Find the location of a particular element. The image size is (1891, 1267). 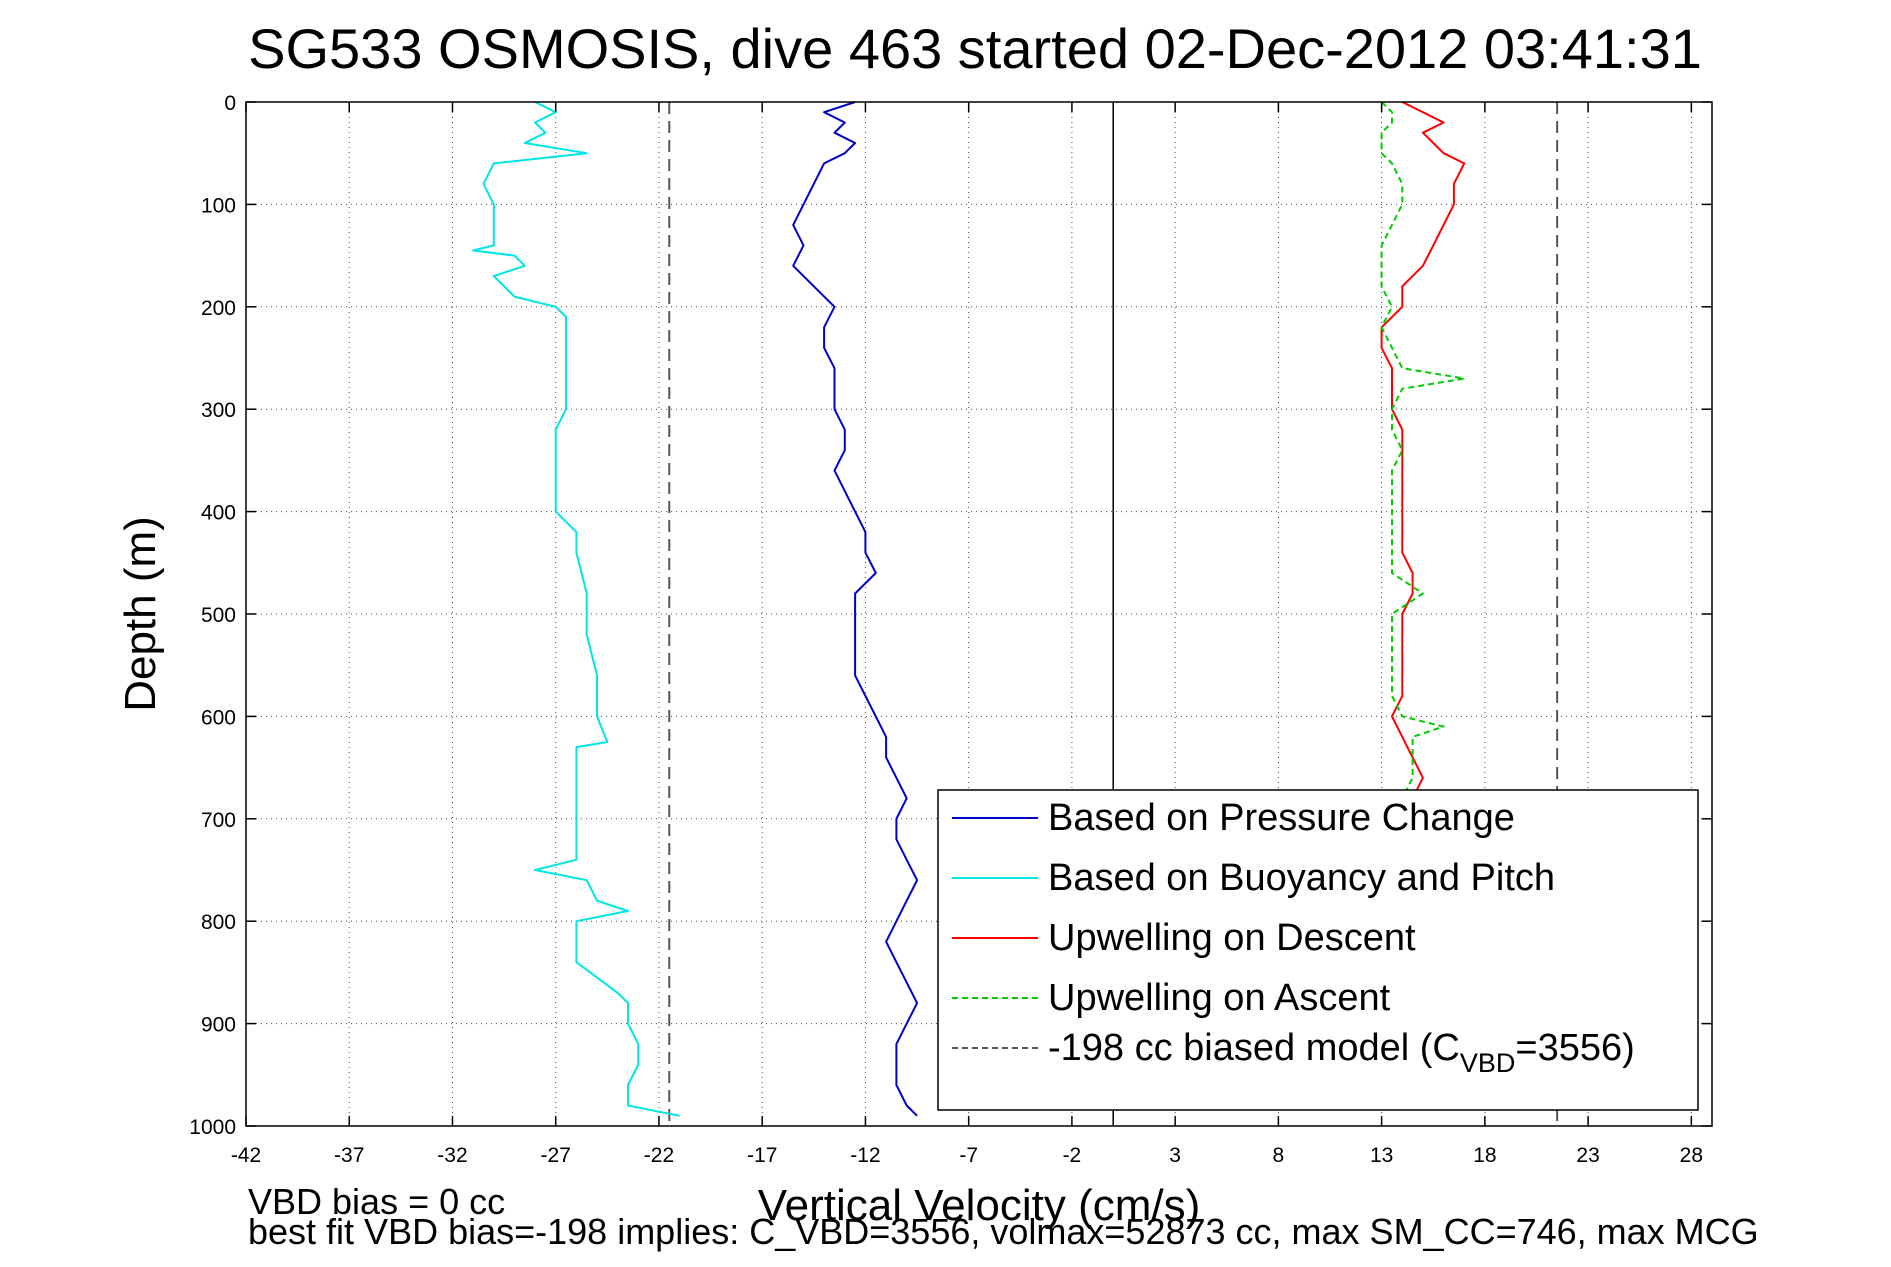

x-tick-label: 13 is located at coordinates (1381, 1155).